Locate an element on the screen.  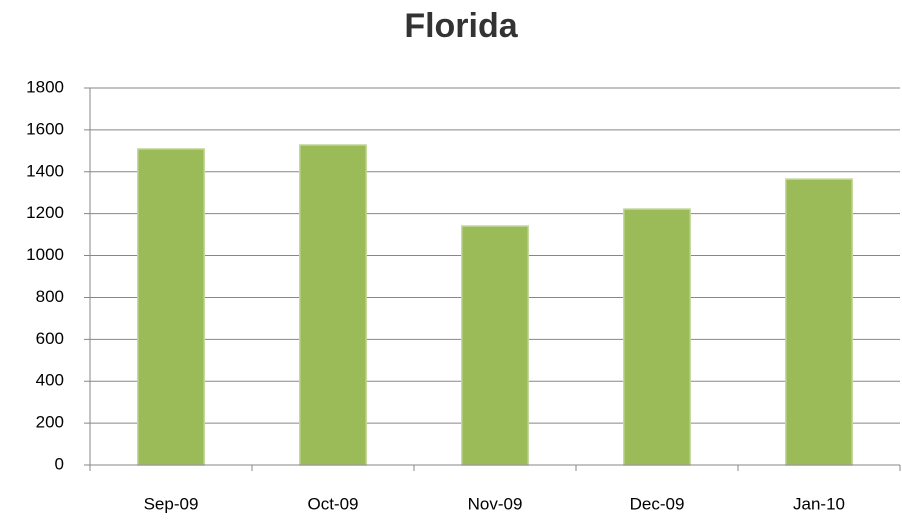
x-tick-label: Nov-09 is located at coordinates (495, 503).